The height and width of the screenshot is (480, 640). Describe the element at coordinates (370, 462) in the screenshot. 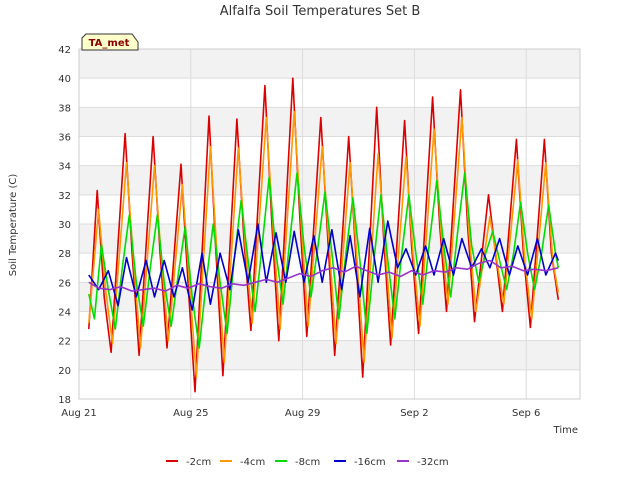

I see `legend-label: -16cm` at that location.